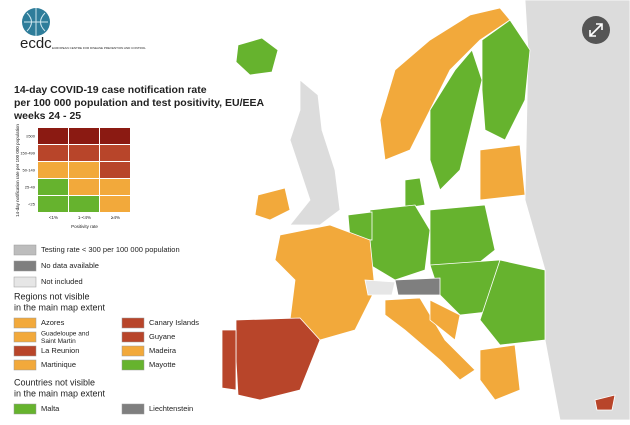 This screenshot has width=630, height=425. Describe the element at coordinates (174, 322) in the screenshot. I see `legend-label: Canary Islands` at that location.